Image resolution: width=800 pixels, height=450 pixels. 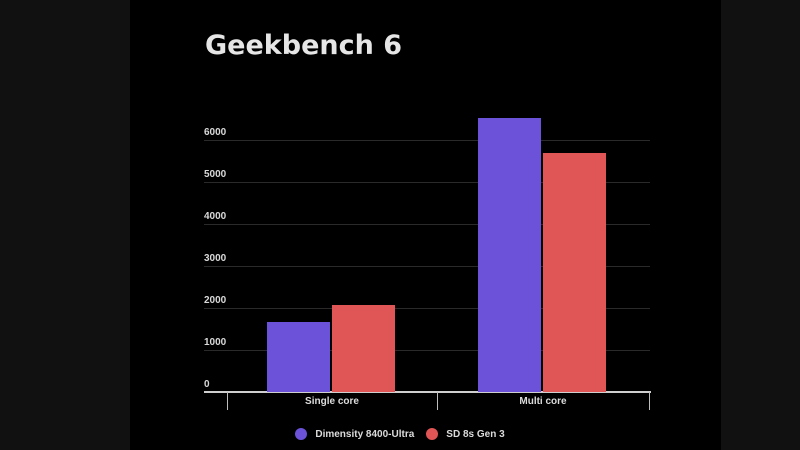 I want to click on y-tick-label: 5000, so click(x=215, y=174).